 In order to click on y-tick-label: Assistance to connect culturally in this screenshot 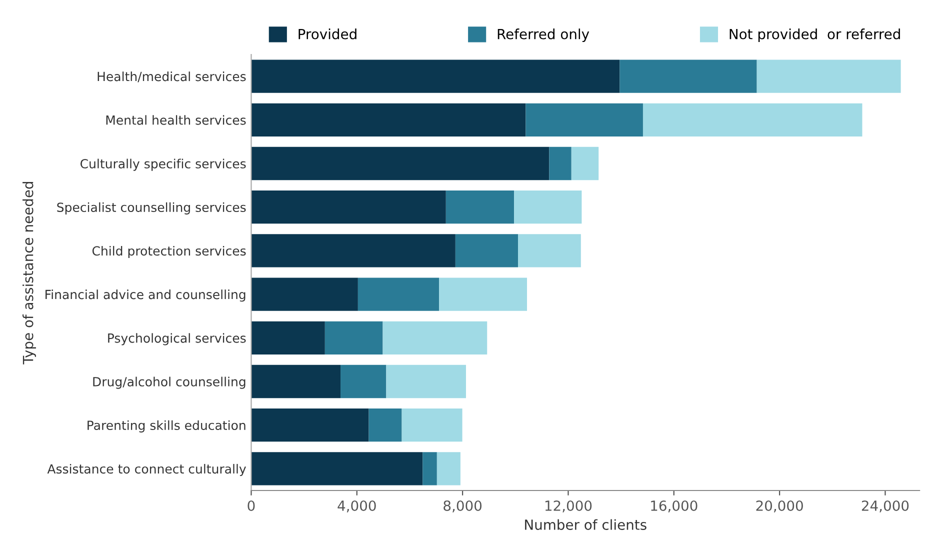, I will do `click(146, 470)`.